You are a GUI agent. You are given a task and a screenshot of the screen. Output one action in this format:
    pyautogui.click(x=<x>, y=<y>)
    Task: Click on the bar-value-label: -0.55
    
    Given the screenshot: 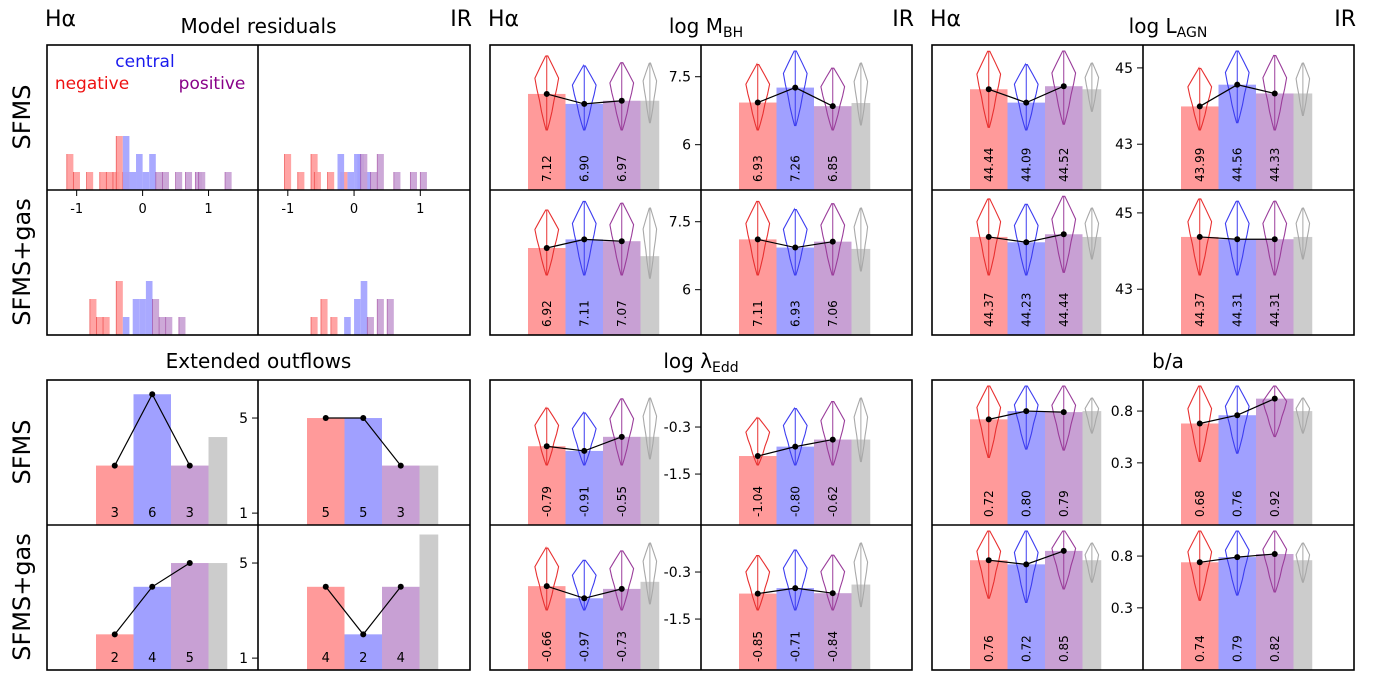 What is the action you would take?
    pyautogui.click(x=622, y=501)
    